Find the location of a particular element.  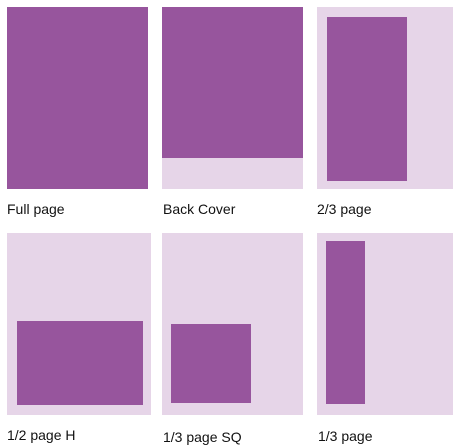

ad-area-half-page-horizontal is located at coordinates (80, 363).